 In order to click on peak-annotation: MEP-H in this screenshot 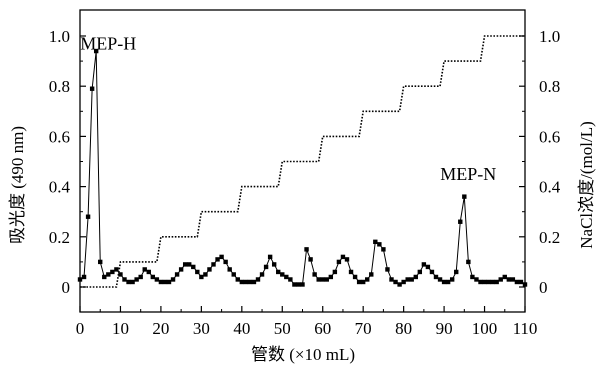, I will do `click(108, 44)`.